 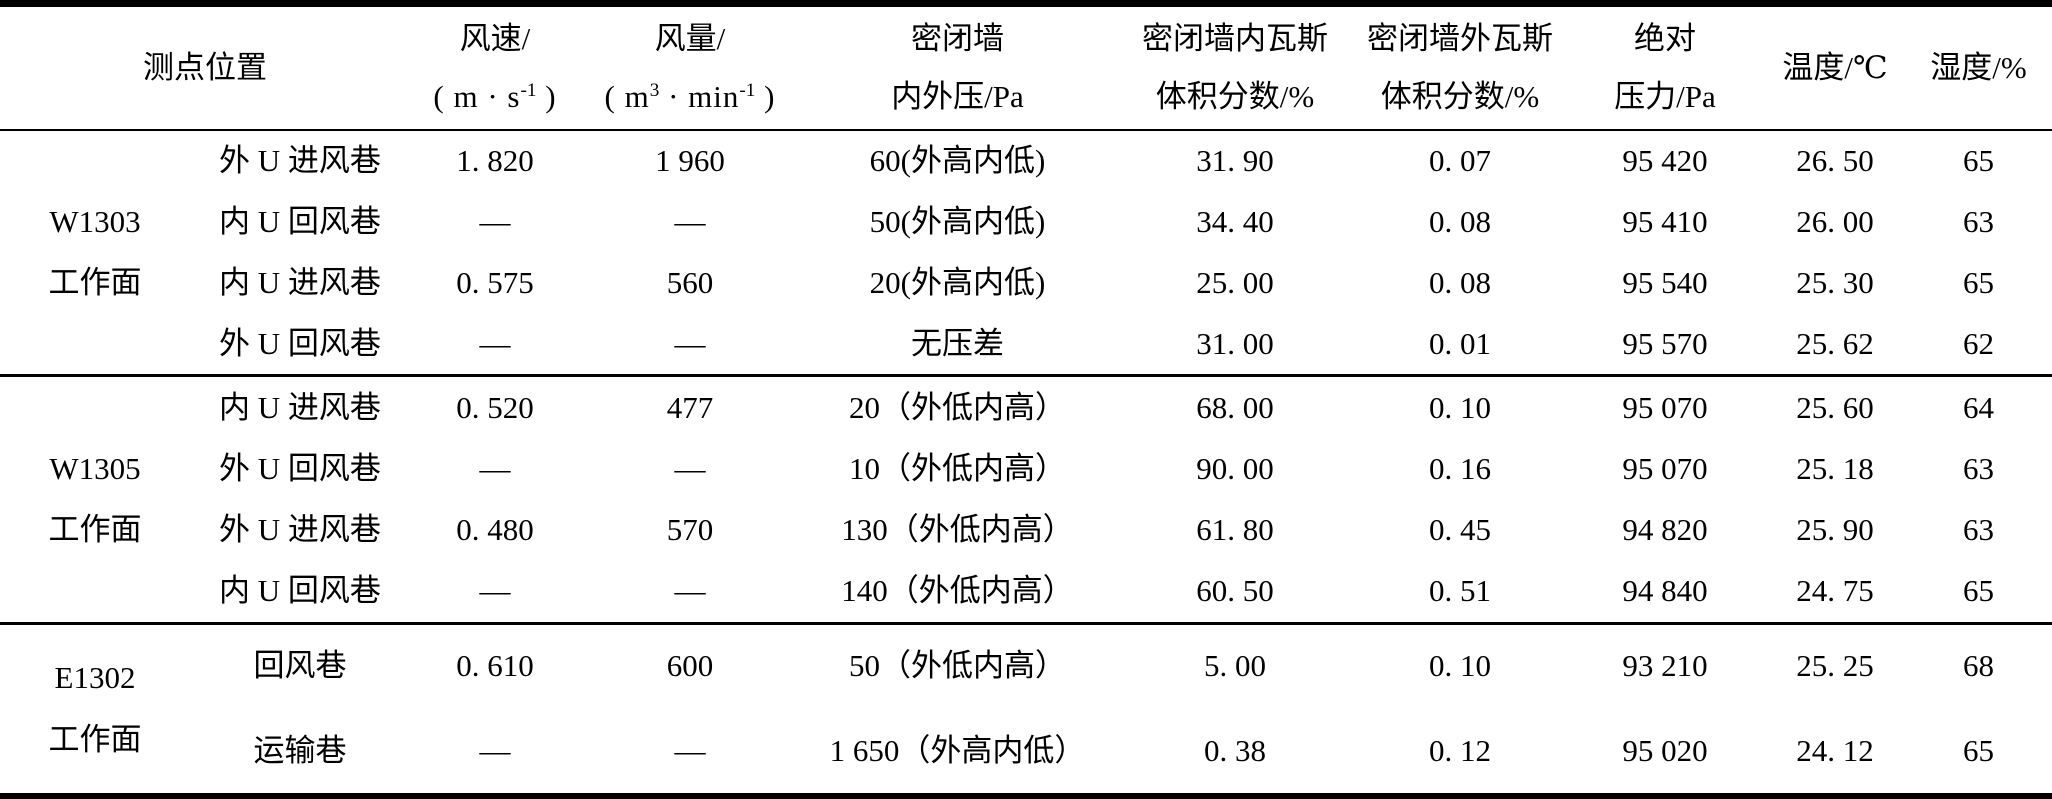 I want to click on header-wall-pressure-line2: 内外压/Pa, so click(x=957, y=96).